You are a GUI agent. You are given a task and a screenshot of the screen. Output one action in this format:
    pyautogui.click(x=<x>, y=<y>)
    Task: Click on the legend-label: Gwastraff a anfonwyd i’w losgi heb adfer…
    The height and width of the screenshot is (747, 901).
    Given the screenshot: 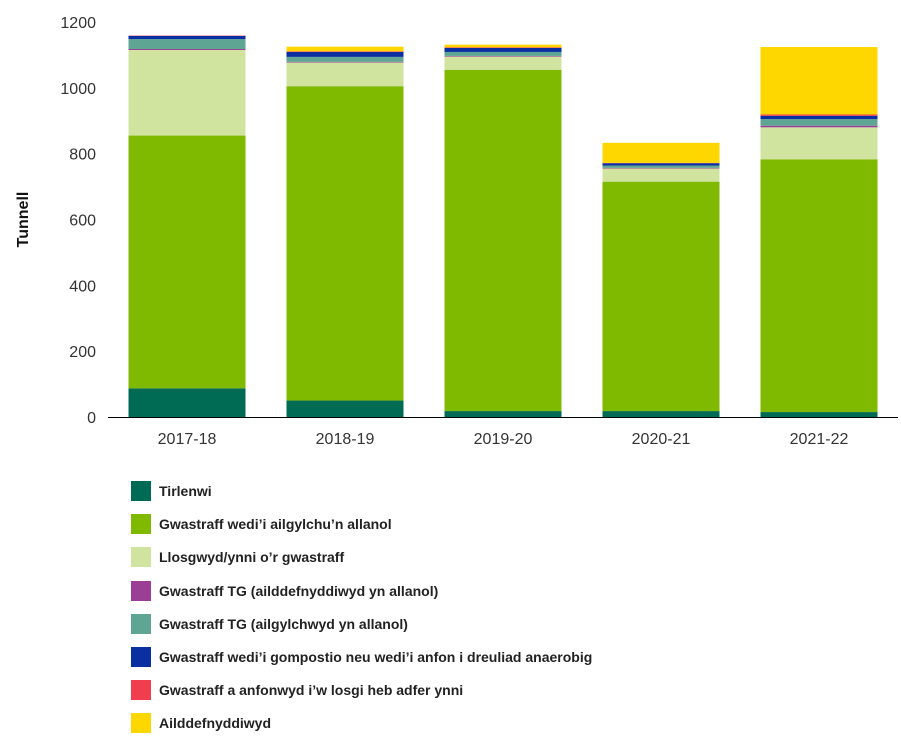 What is the action you would take?
    pyautogui.click(x=311, y=690)
    